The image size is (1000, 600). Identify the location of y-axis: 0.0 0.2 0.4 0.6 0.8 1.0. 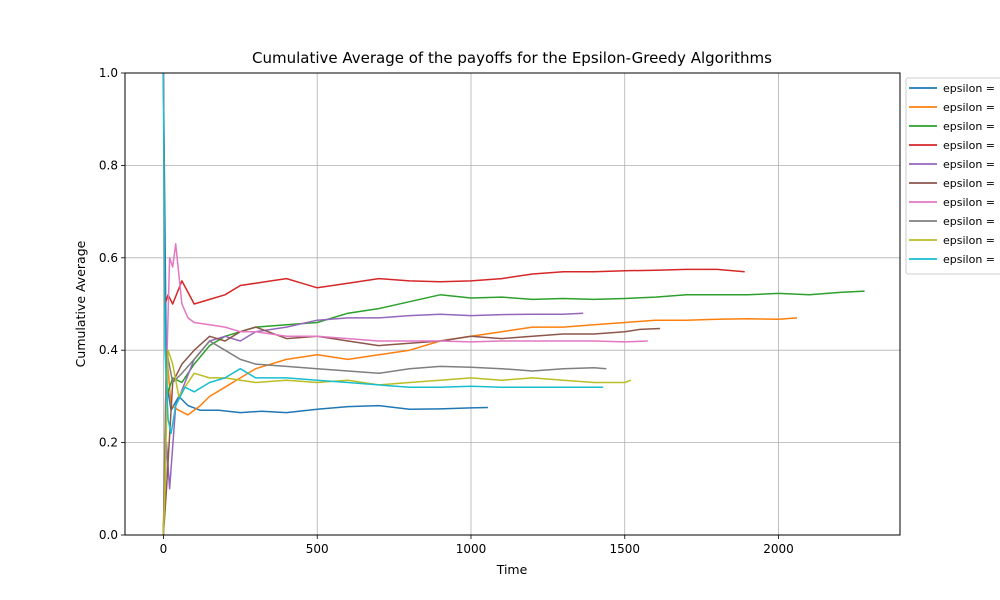
(112, 304).